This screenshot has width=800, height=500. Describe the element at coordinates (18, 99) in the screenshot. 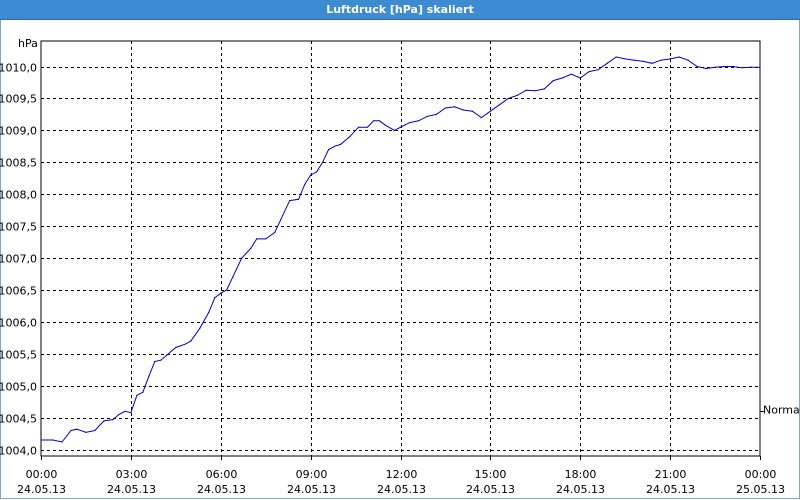

I see `y-tick-label: 1009,5` at that location.